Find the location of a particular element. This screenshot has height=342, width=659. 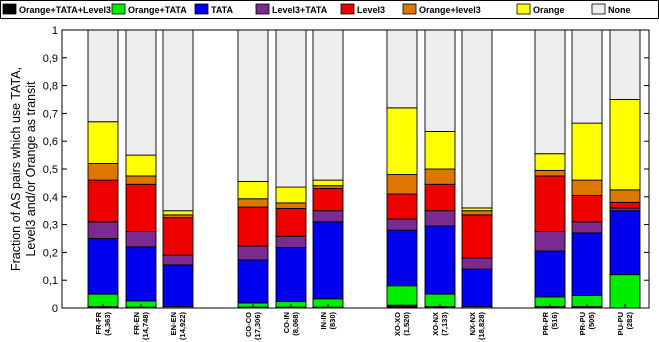

x-tick-label-pr-pu: PR-PU is located at coordinates (582, 323).